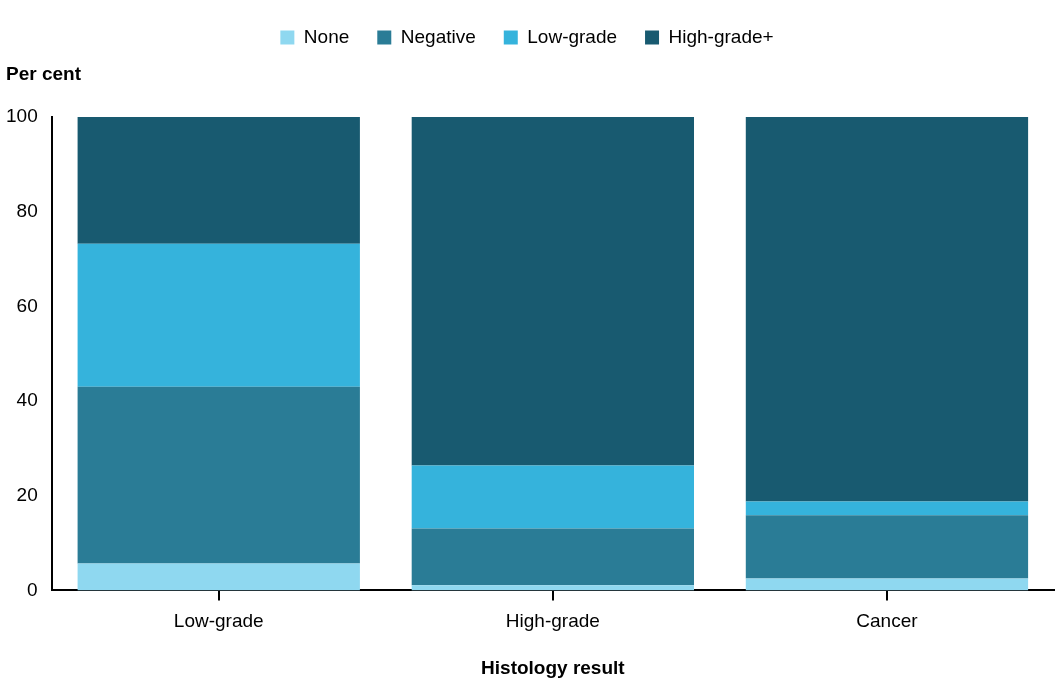  I want to click on y-tick-label: 40, so click(27, 400).